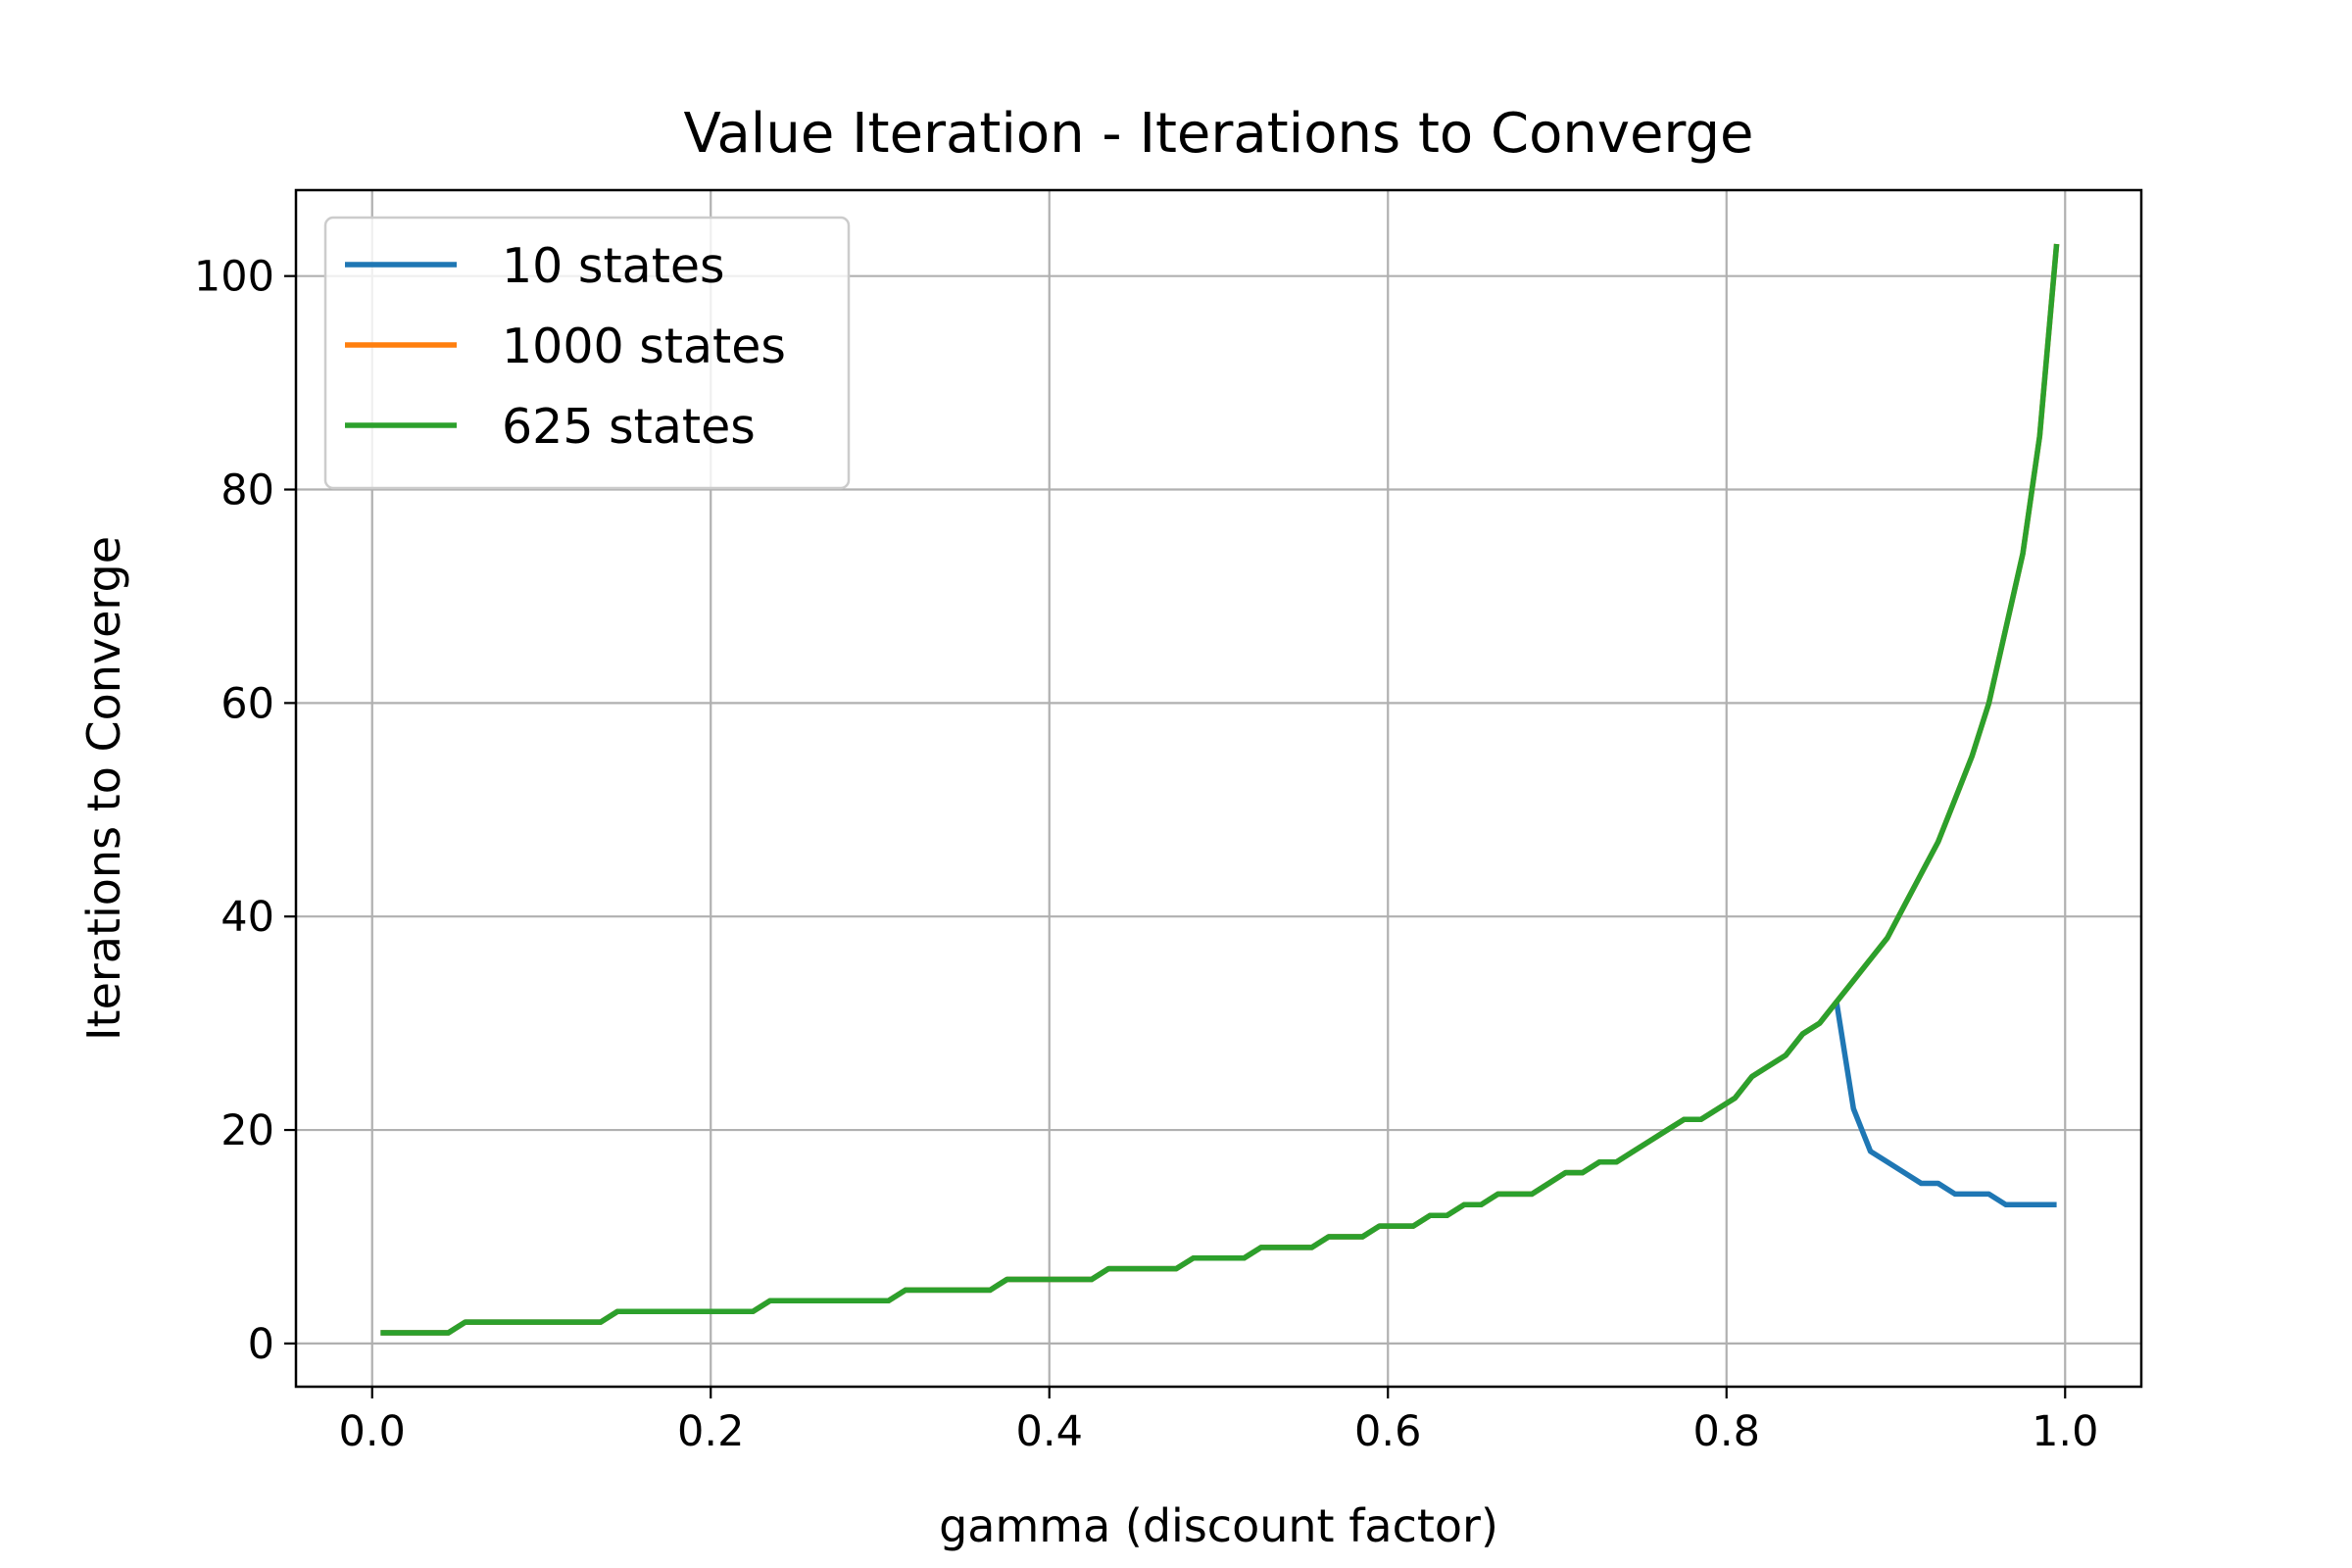 Image resolution: width=2352 pixels, height=1568 pixels. What do you see at coordinates (1387, 1431) in the screenshot?
I see `x-tick-label: 0.6` at bounding box center [1387, 1431].